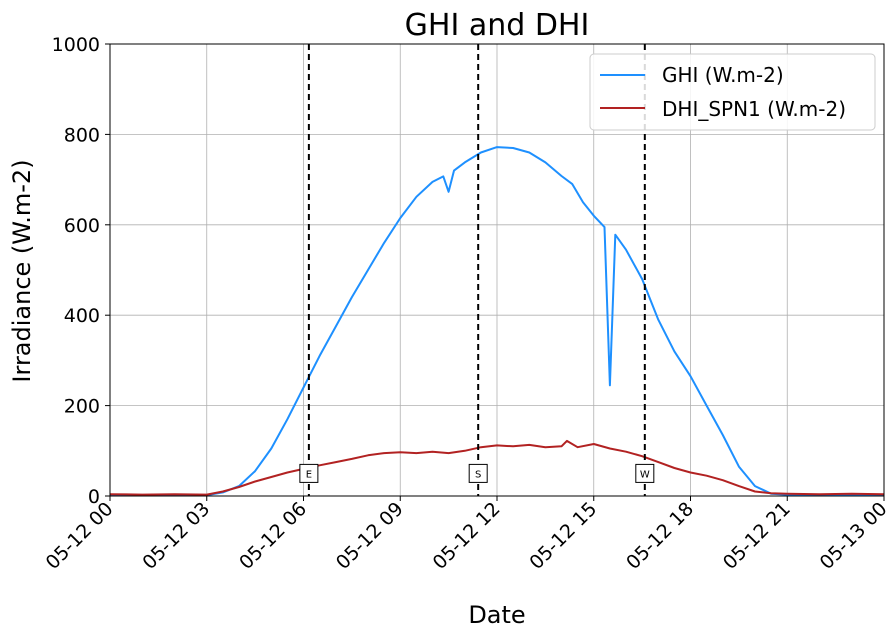 This screenshot has height=637, width=894. I want to click on x-tick-label: 05-12 12, so click(467, 536).